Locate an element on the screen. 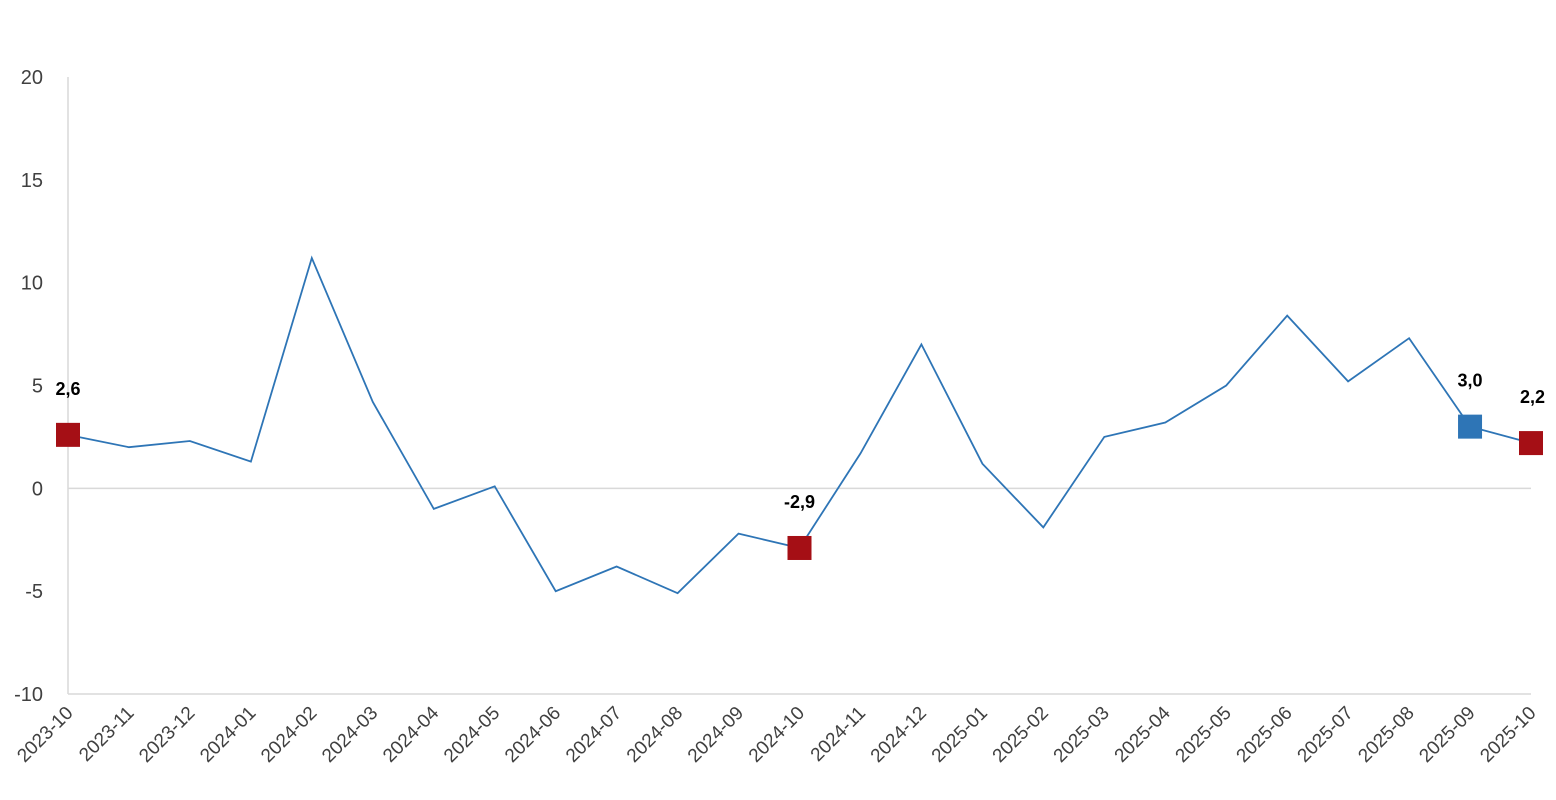 The width and height of the screenshot is (1556, 800). x-tick-label: 2024-02 is located at coordinates (289, 735).